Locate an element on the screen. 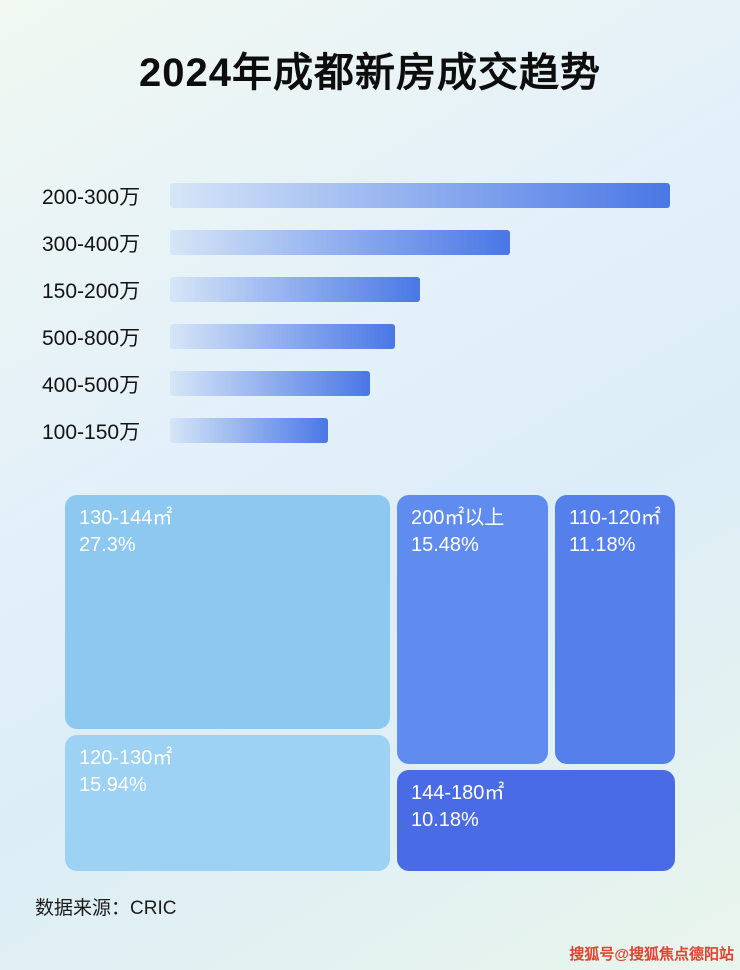  tile-label: 130-144㎡ is located at coordinates (126, 518).